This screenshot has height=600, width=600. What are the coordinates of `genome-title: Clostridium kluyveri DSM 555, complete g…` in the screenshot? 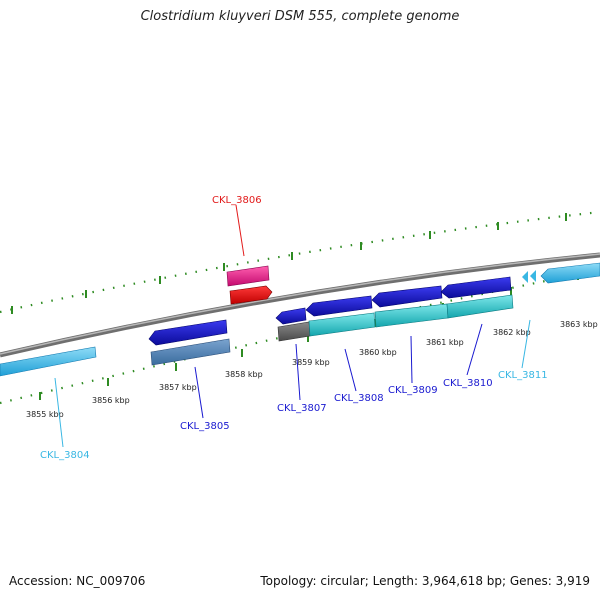 It's located at (300, 16).